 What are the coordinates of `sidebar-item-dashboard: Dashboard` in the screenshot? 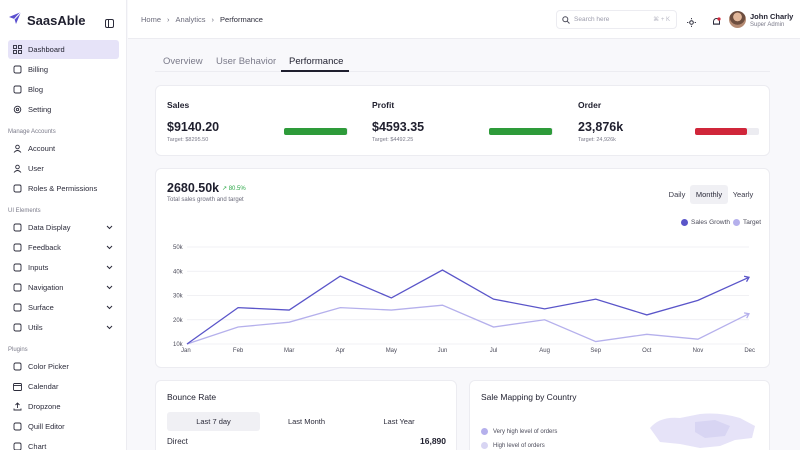 It's located at (63, 49).